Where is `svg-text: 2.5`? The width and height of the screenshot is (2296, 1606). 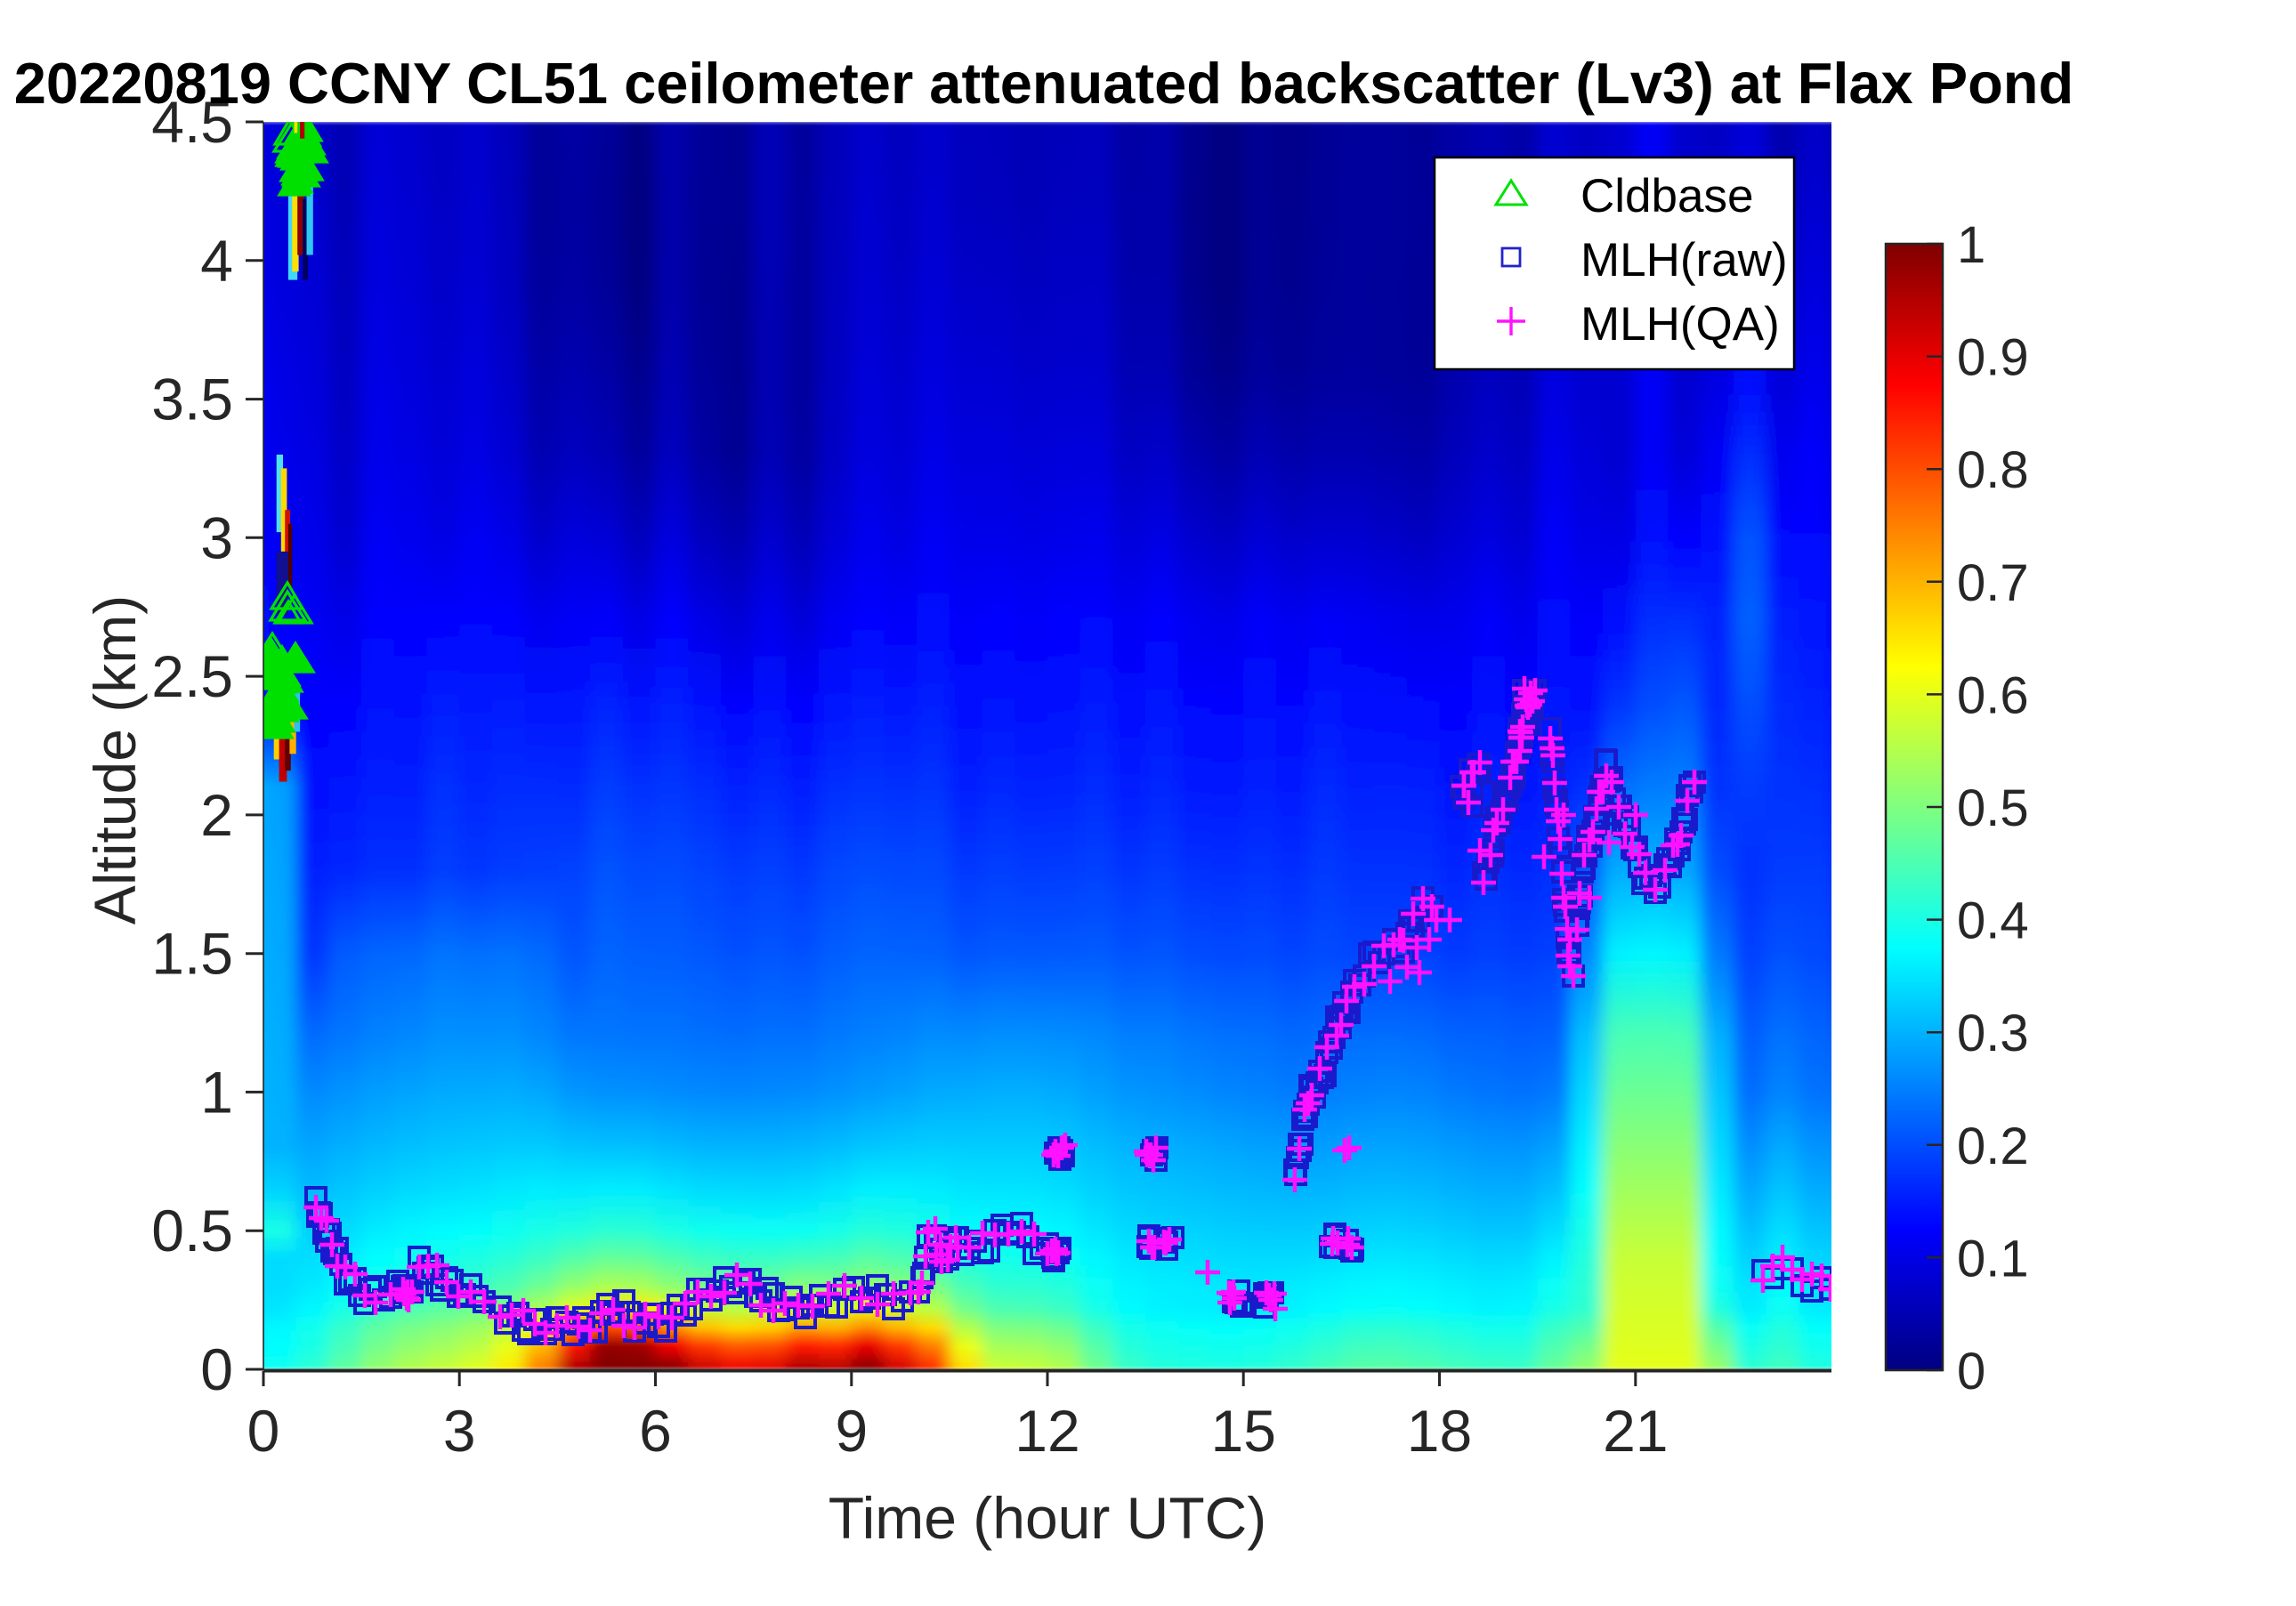 svg-text: 2.5 is located at coordinates (192, 676).